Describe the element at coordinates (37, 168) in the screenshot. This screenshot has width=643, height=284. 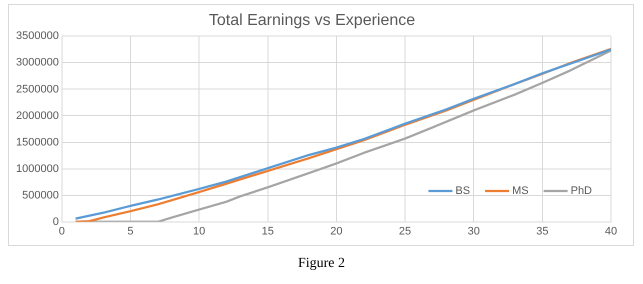
I see `y-tick-label: 1000000` at that location.